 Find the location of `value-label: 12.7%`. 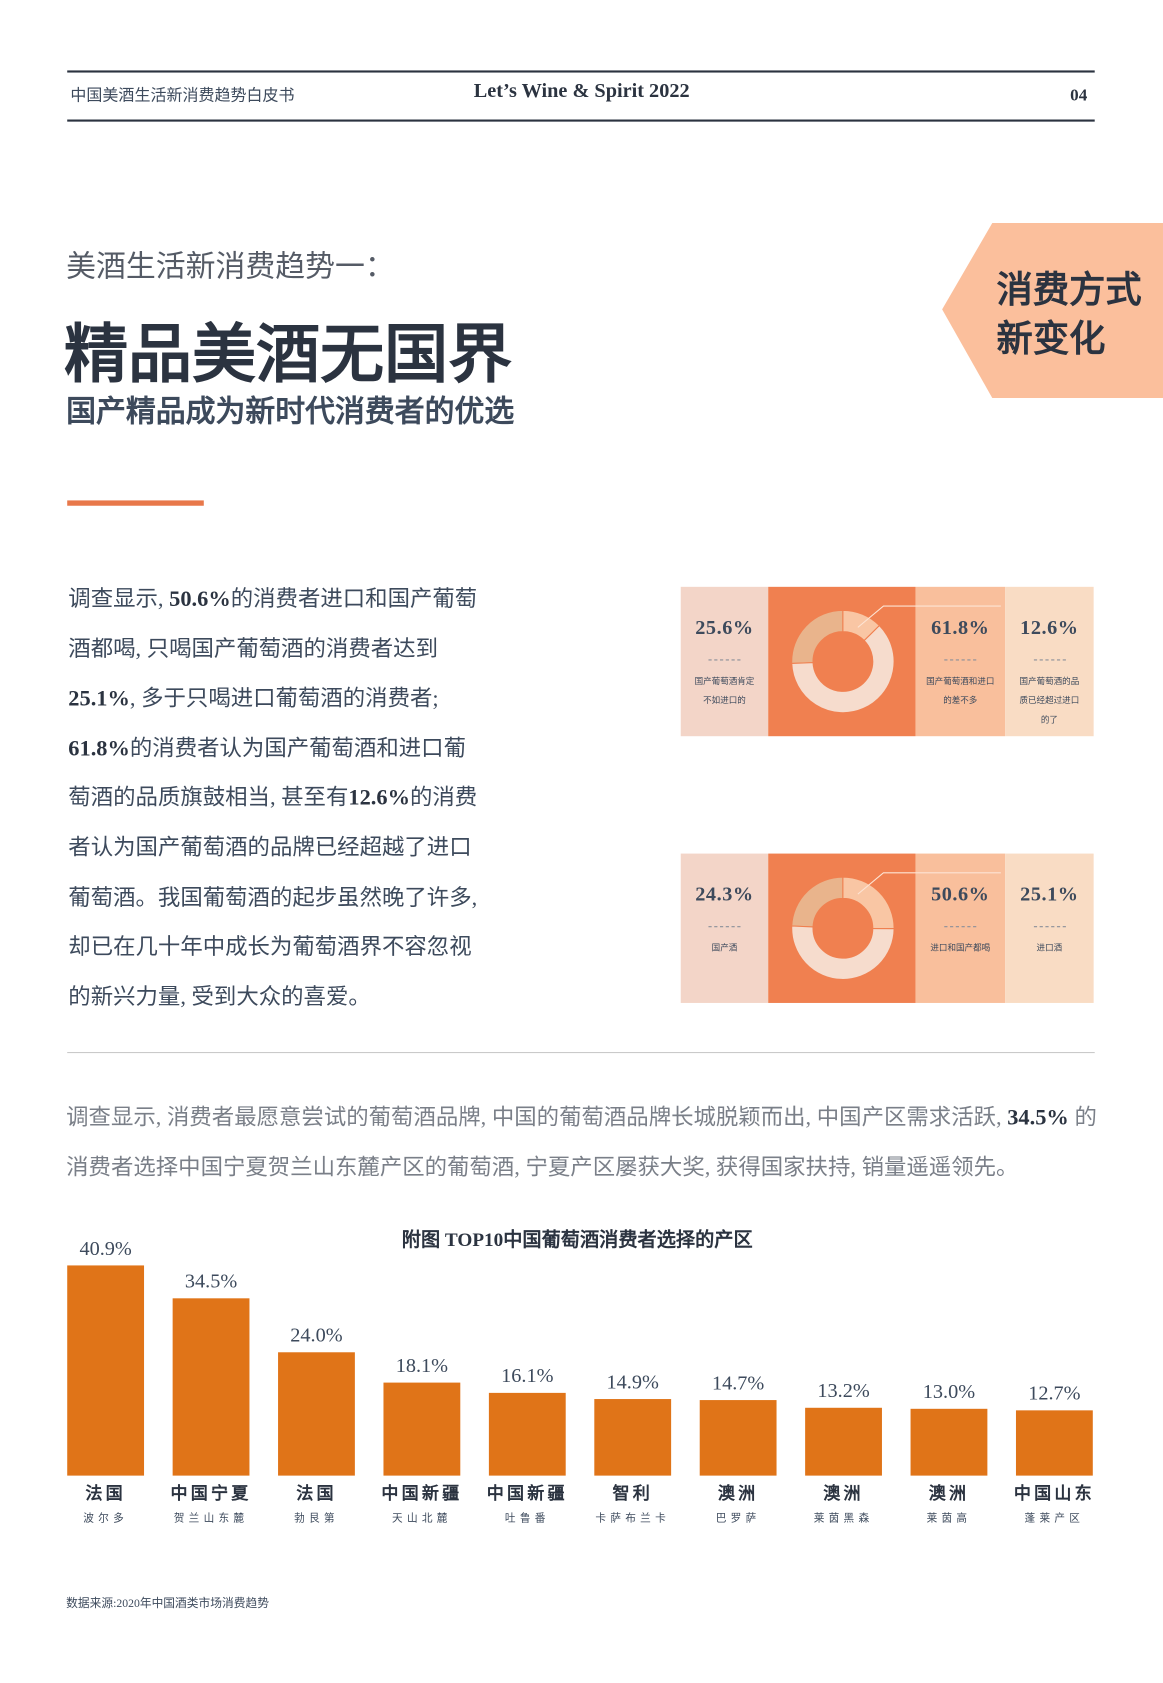

value-label: 12.7% is located at coordinates (1054, 1394).